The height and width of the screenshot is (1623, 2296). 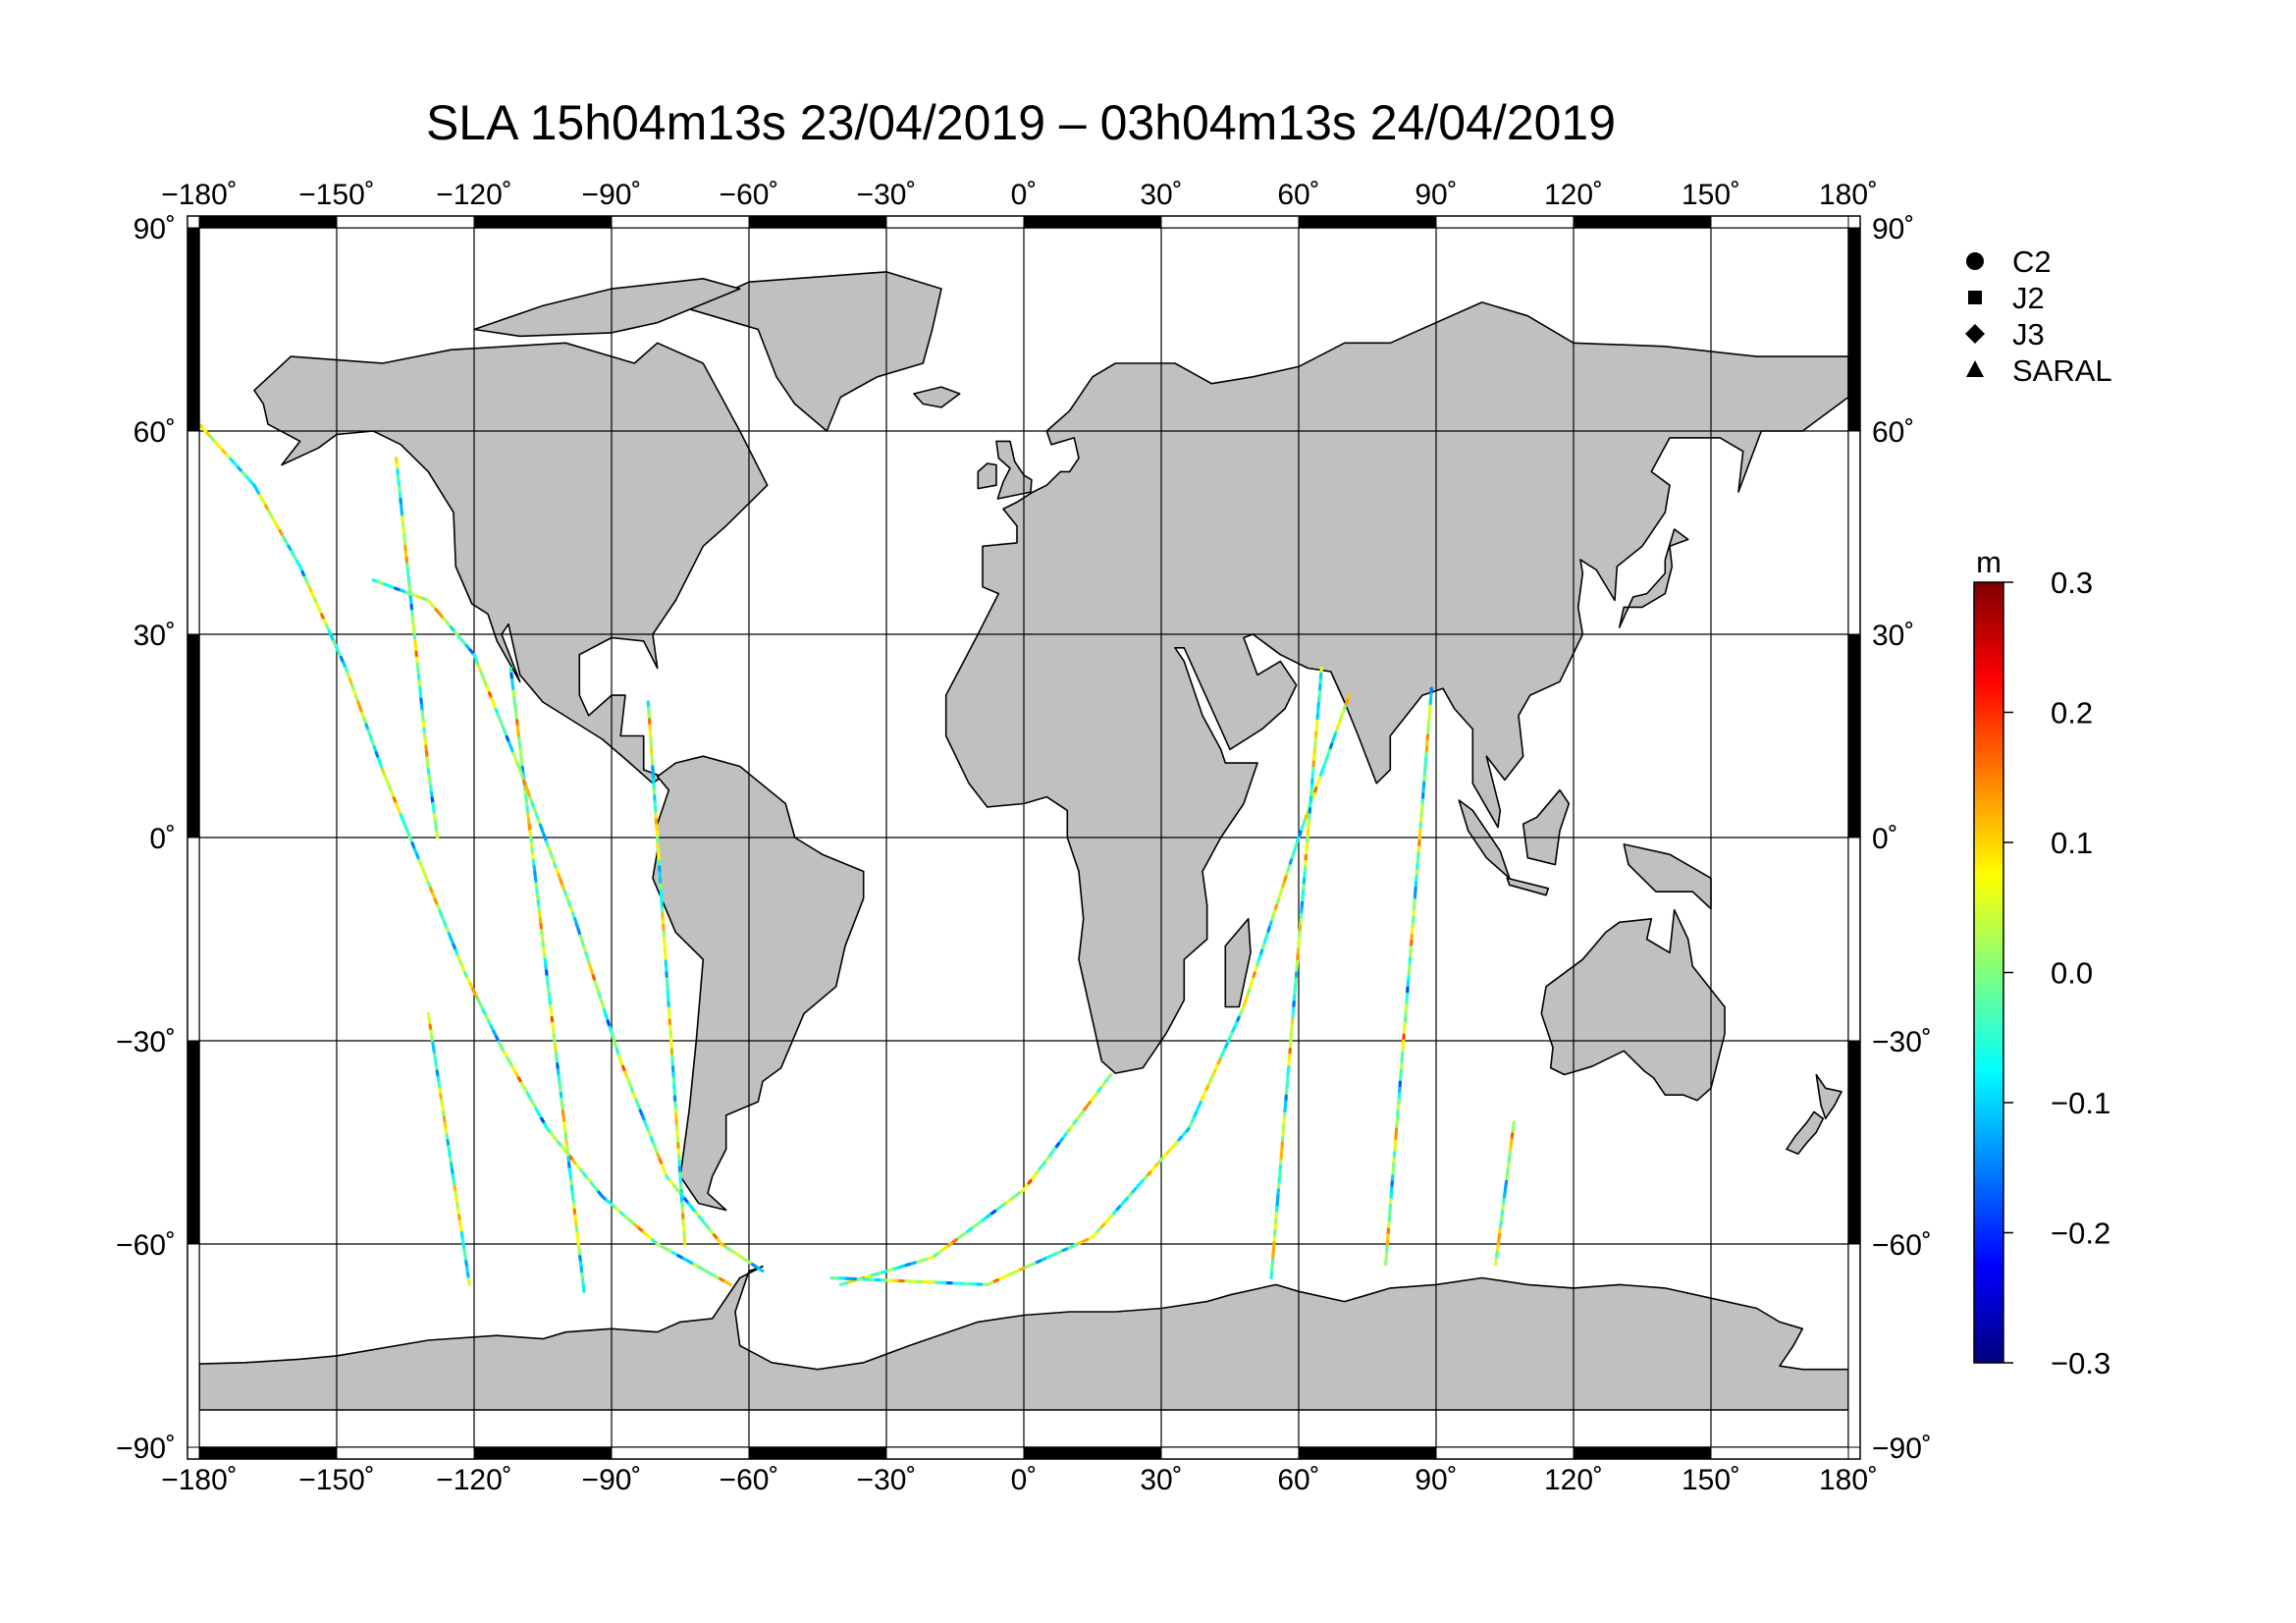 I want to click on left-latitude-label: −30˚, so click(x=146, y=1042).